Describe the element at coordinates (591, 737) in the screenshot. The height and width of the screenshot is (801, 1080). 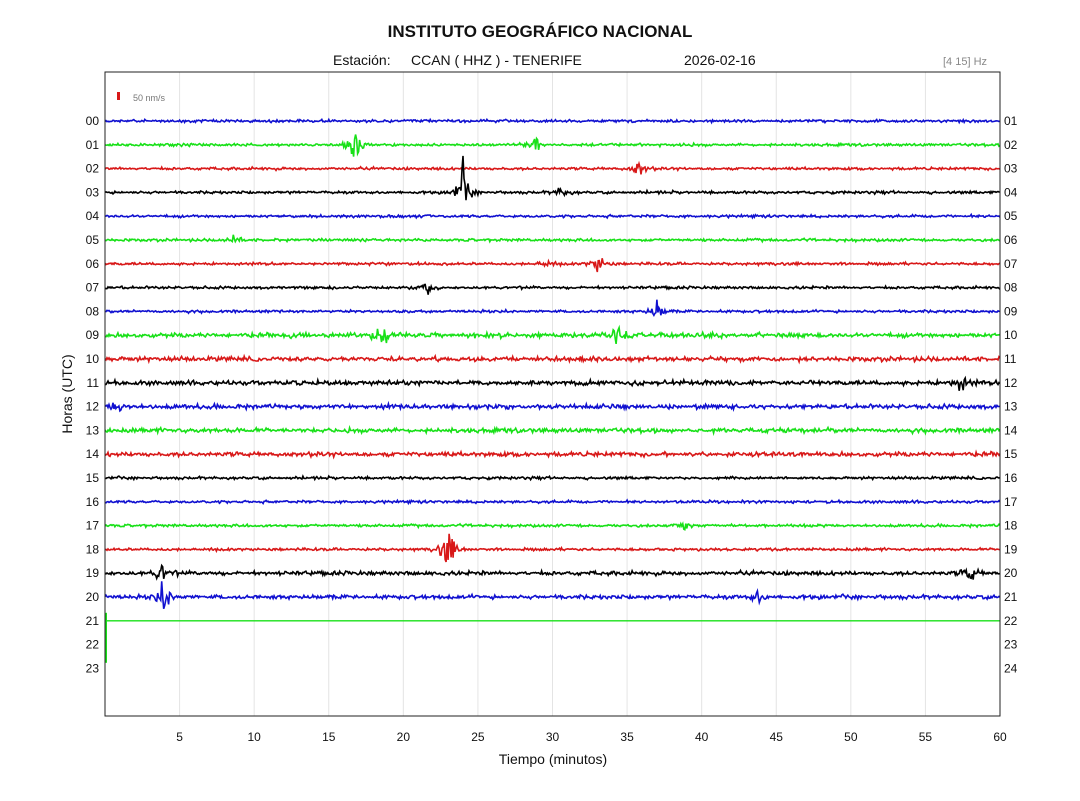
I see `x-axis: 5 10 15 20 25 30 35 40 45 50 55 60` at that location.